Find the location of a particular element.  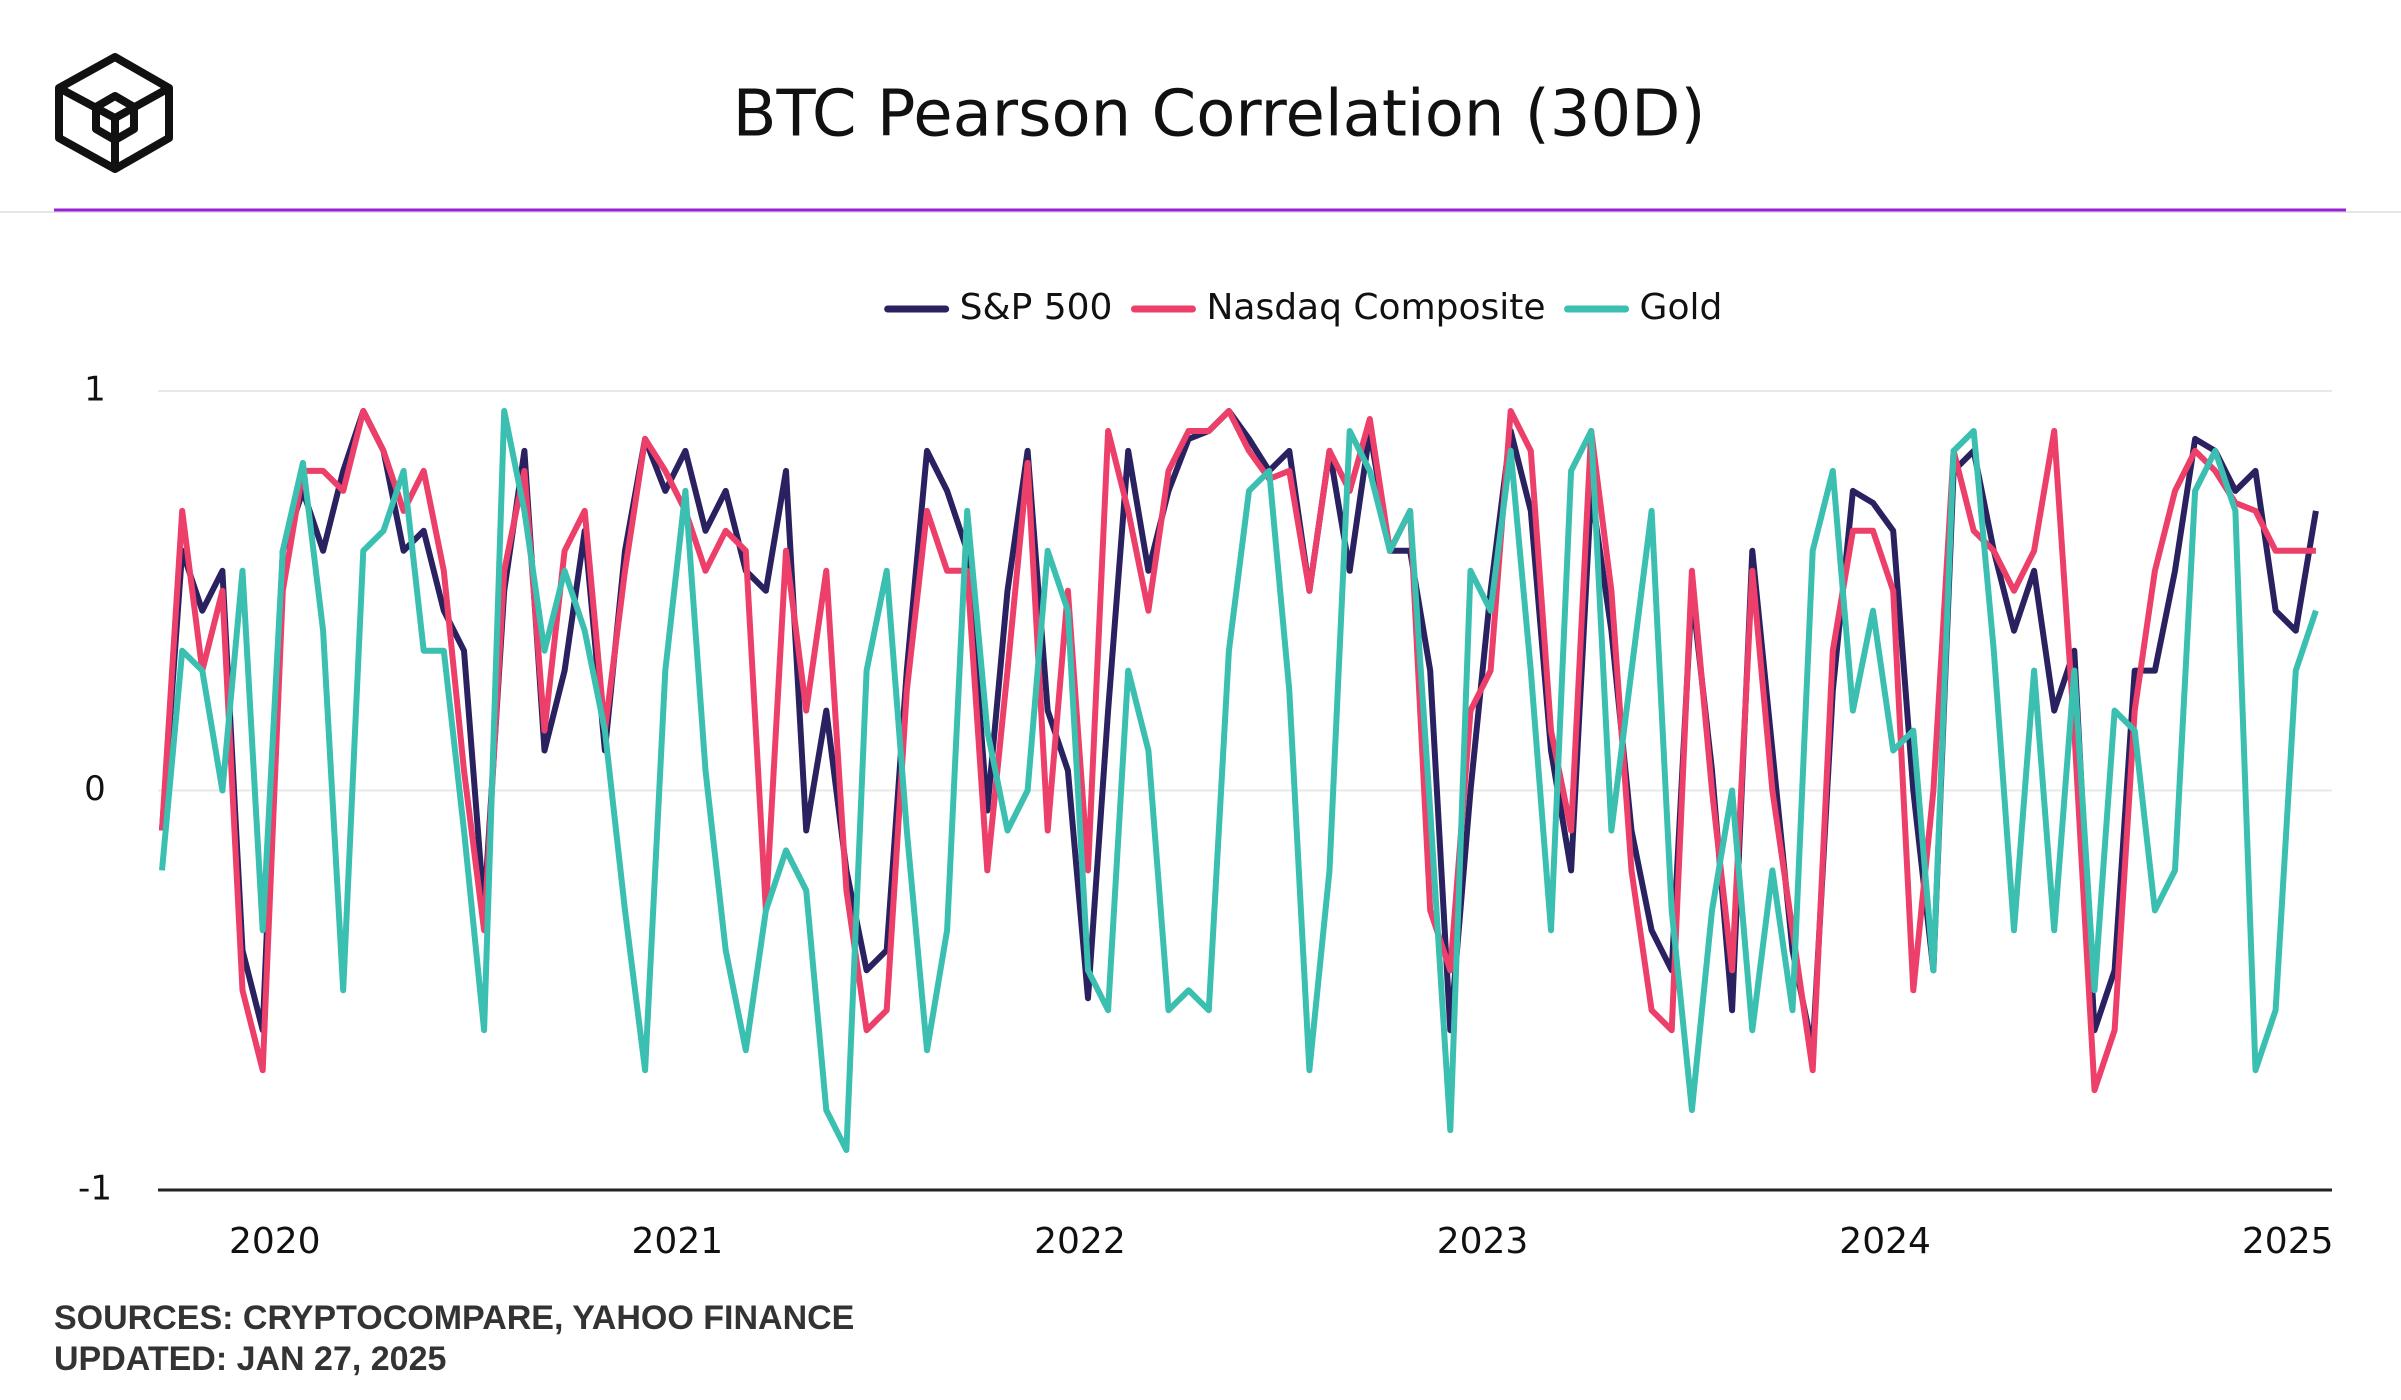

x-tick-label: 2022 is located at coordinates (1080, 1241).